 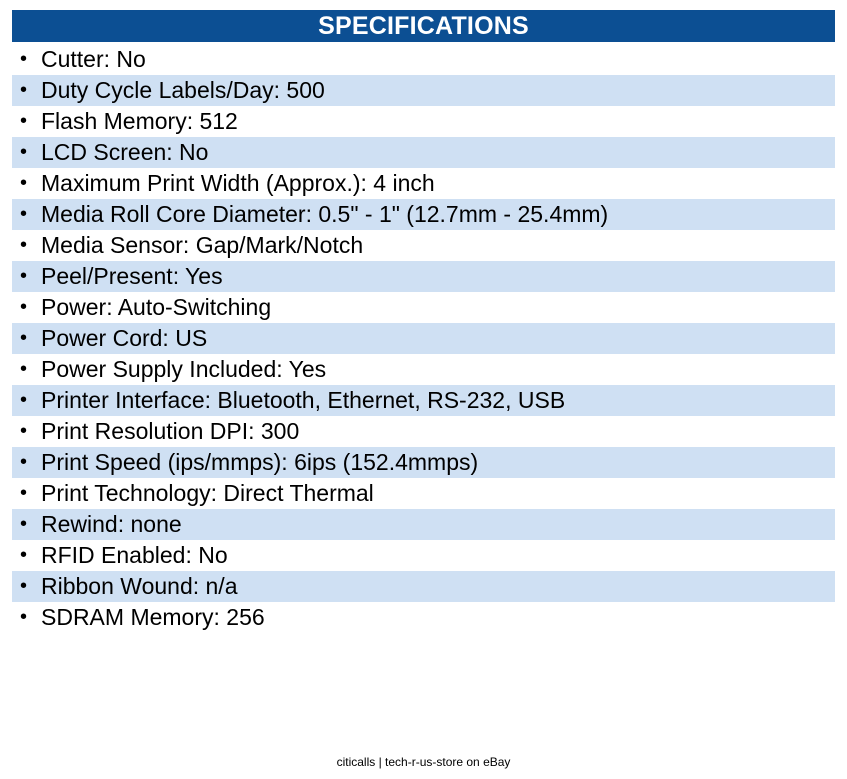 What do you see at coordinates (423, 369) in the screenshot?
I see `spec-row: • Power Supply Included: Yes` at bounding box center [423, 369].